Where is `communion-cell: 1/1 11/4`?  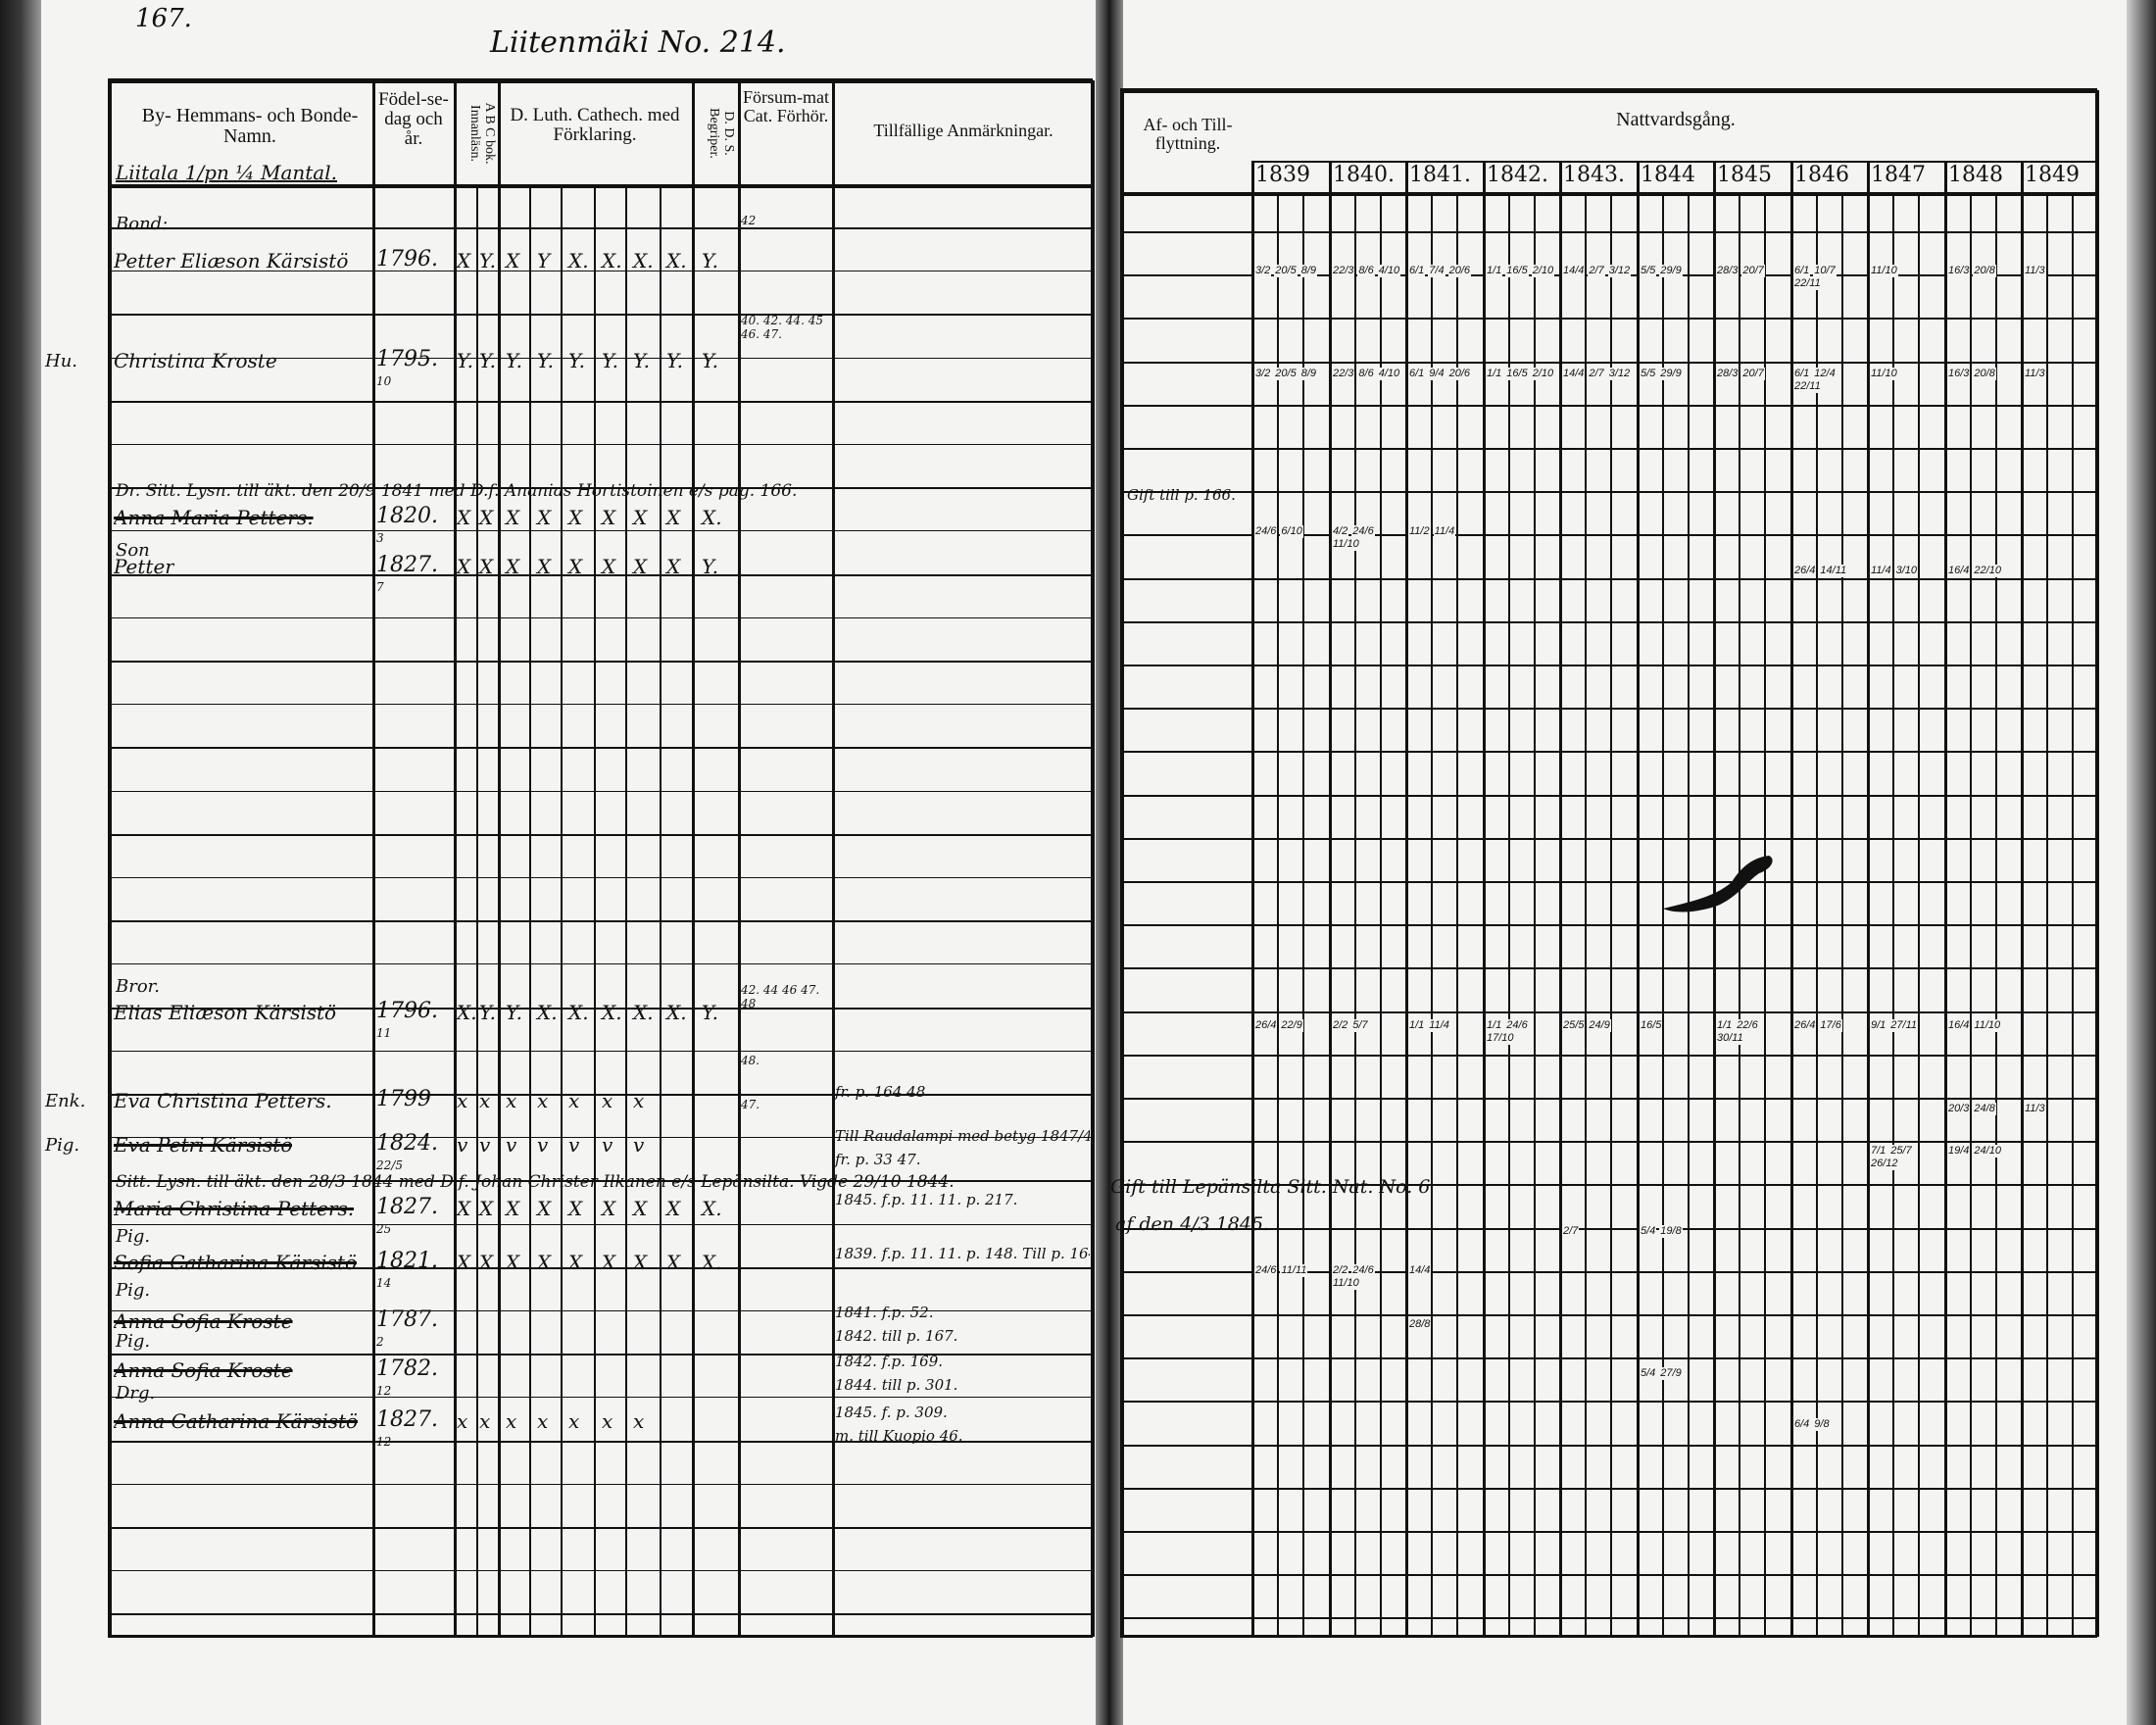 communion-cell: 1/1 11/4 is located at coordinates (1444, 1025).